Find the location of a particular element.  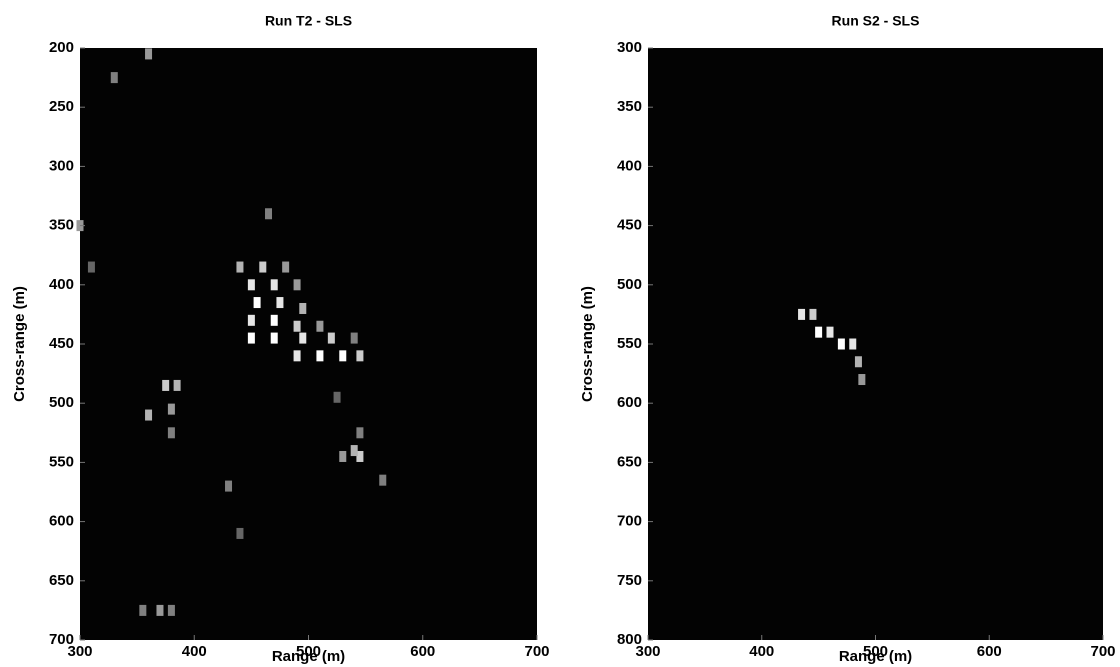

chart-title: Run S2 - SLS is located at coordinates (876, 21).